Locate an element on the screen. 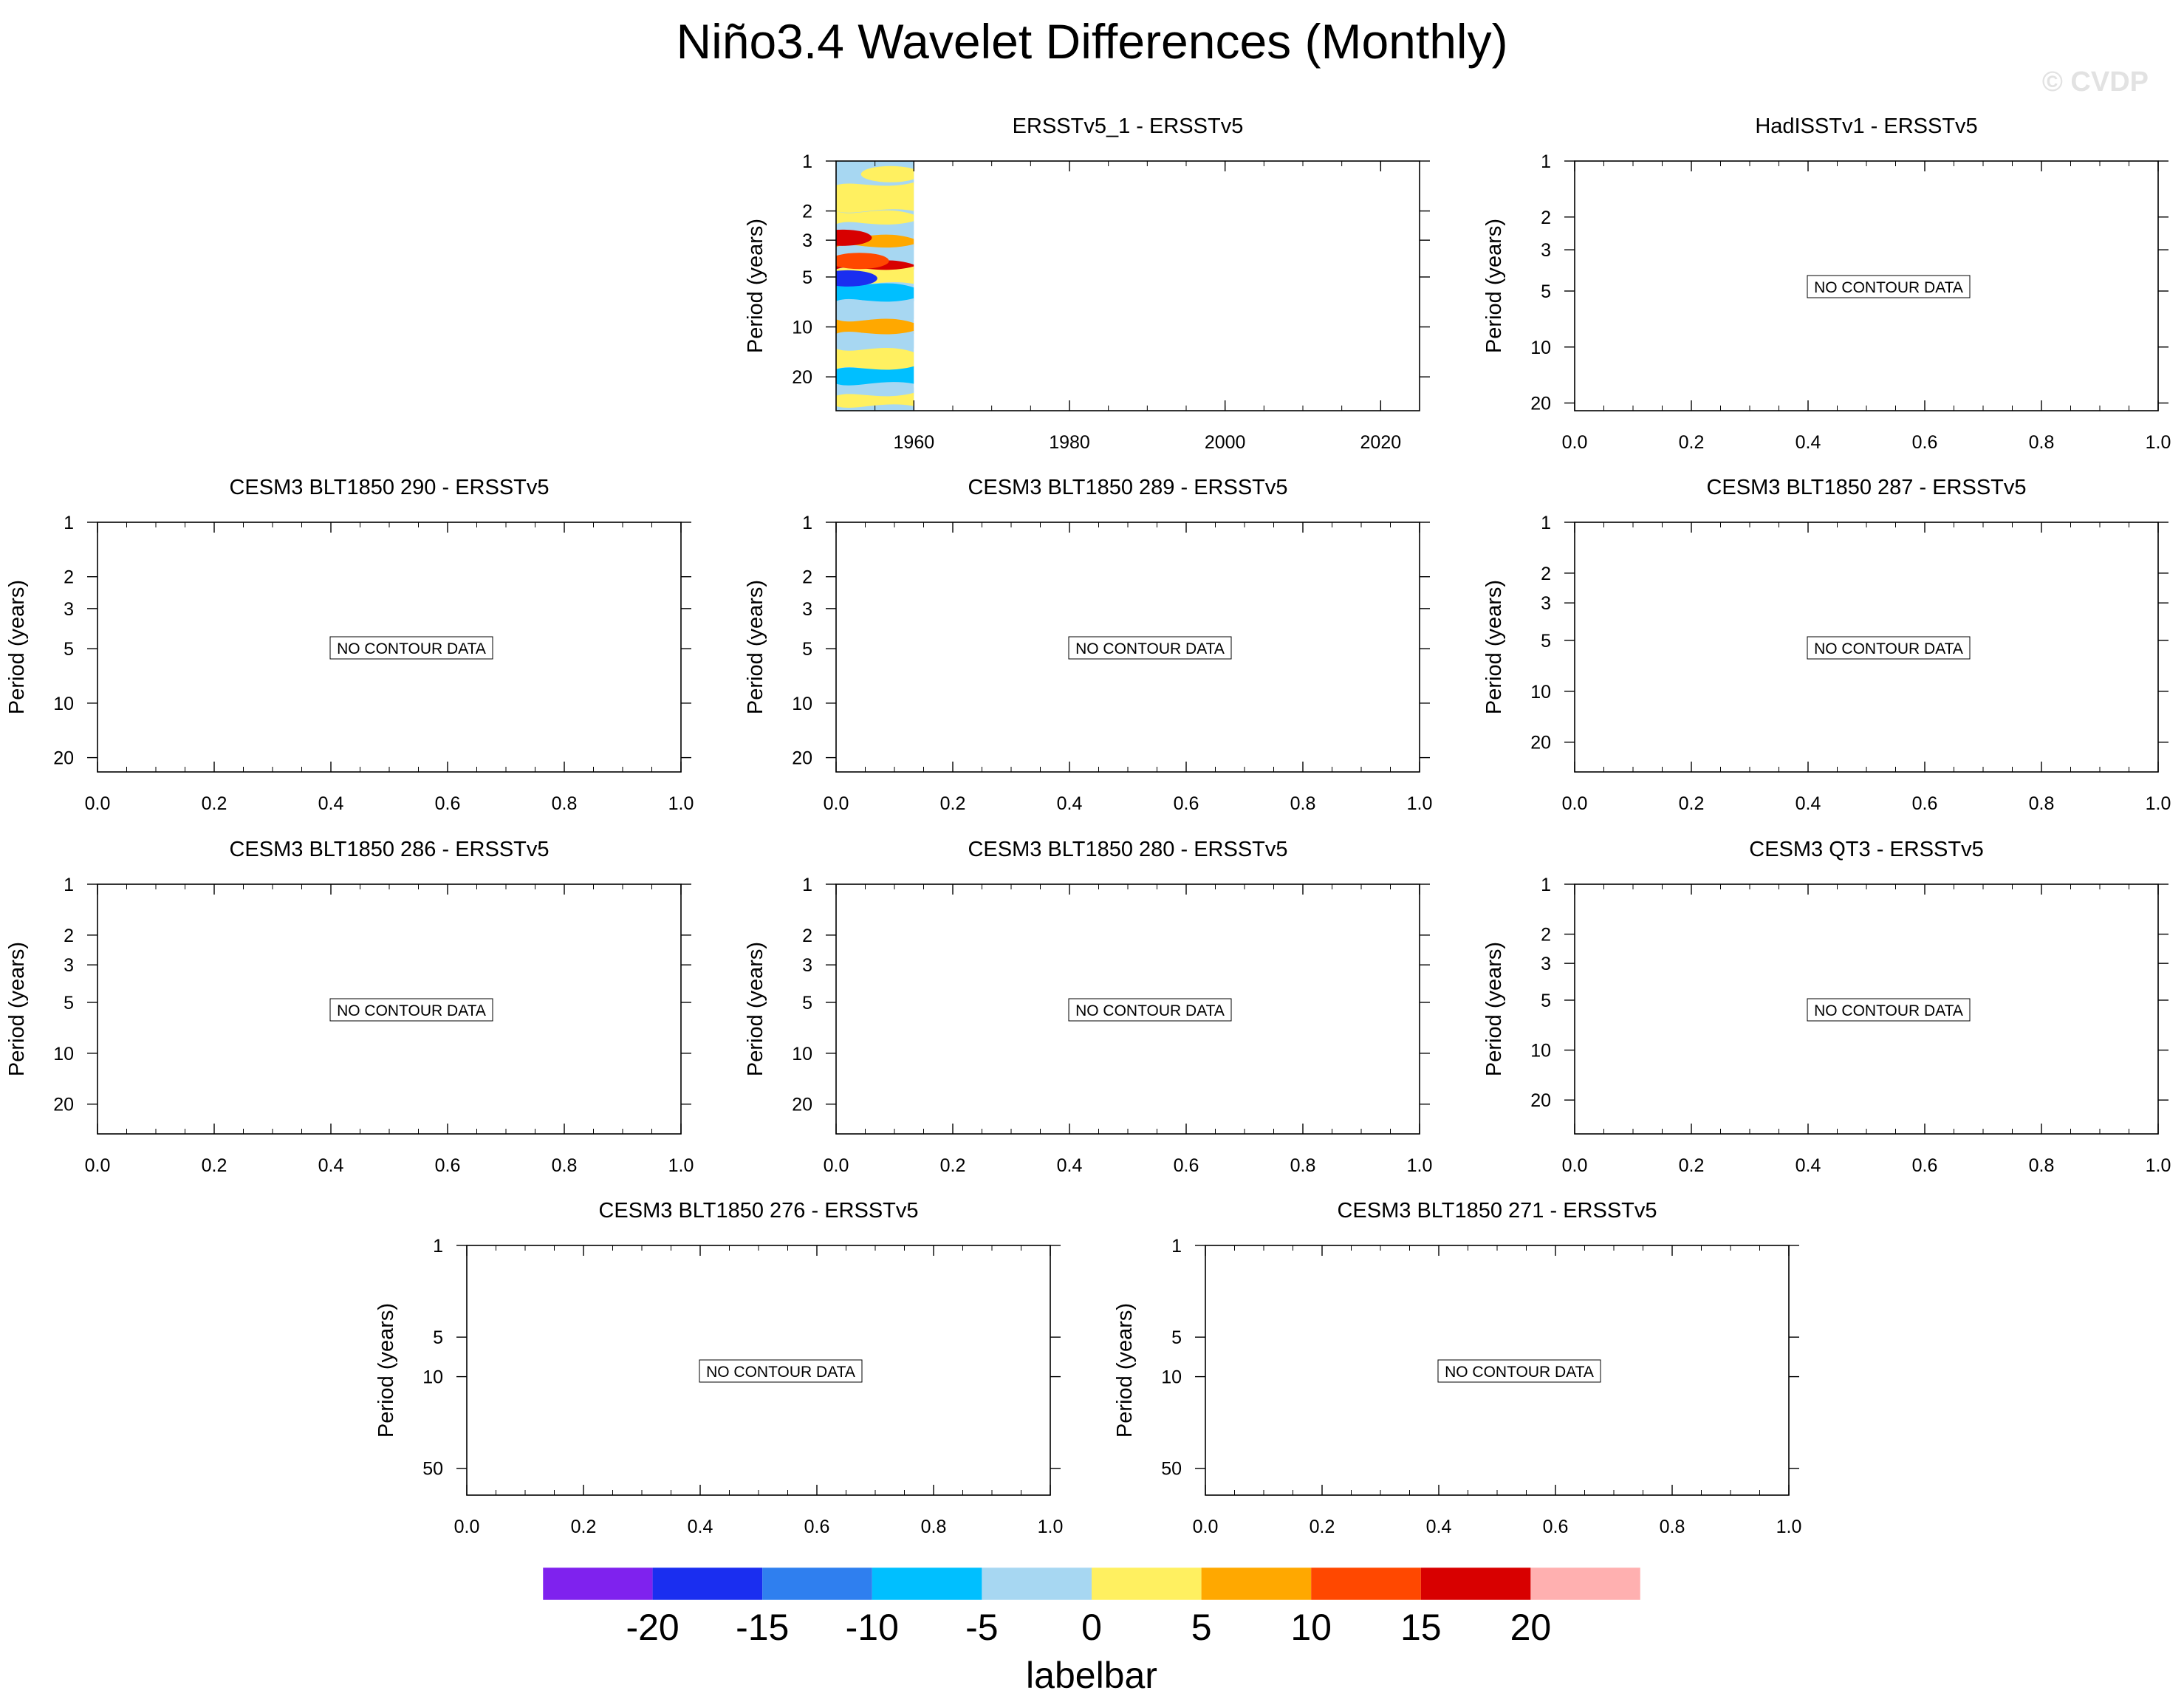 The image size is (2184, 1699). colorbar: -20 -15 -10 -5 0 5 10 15 20 labelbar is located at coordinates (1091, 1632).